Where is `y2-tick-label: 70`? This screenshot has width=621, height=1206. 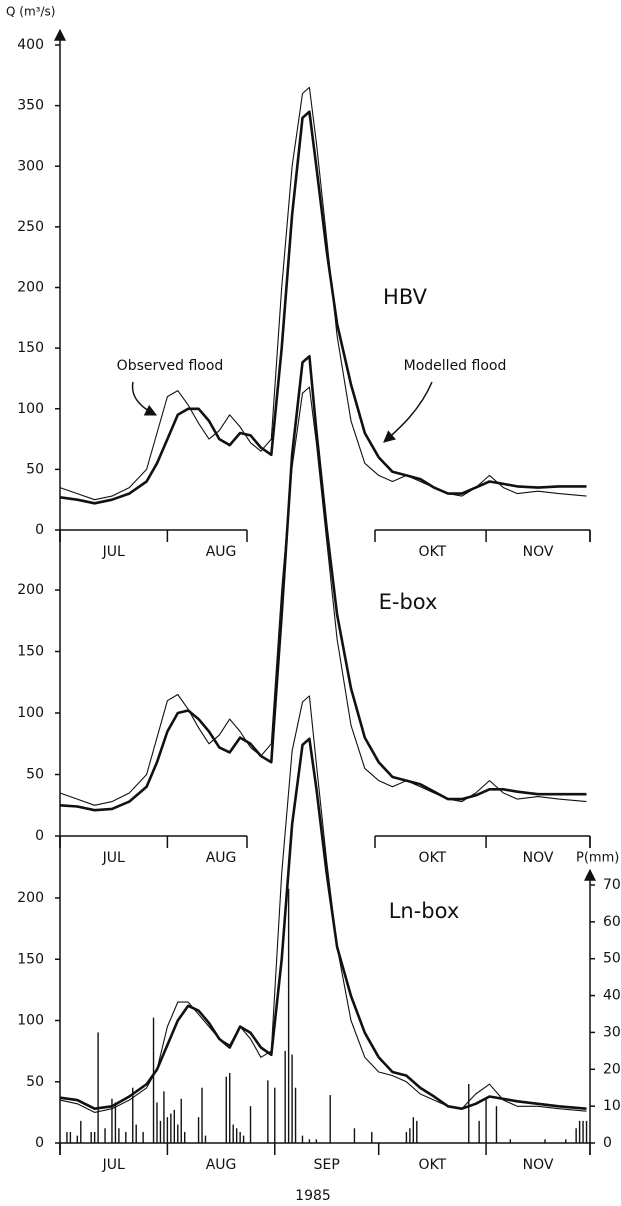
y2-tick-label: 70 is located at coordinates (612, 885).